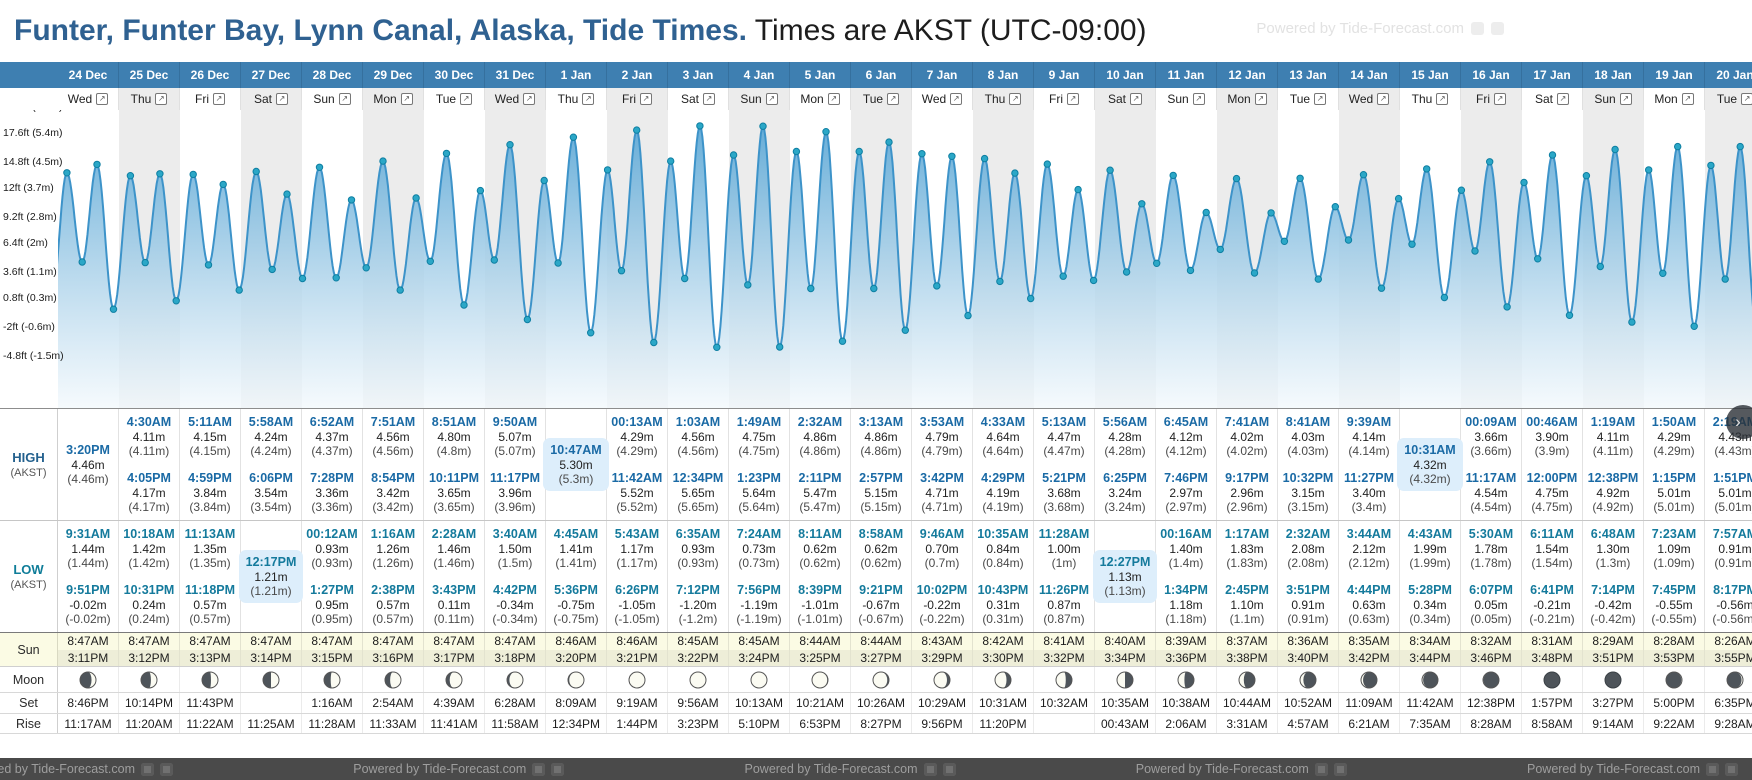  I want to click on moonset-time: 9:56AM, so click(698, 703).